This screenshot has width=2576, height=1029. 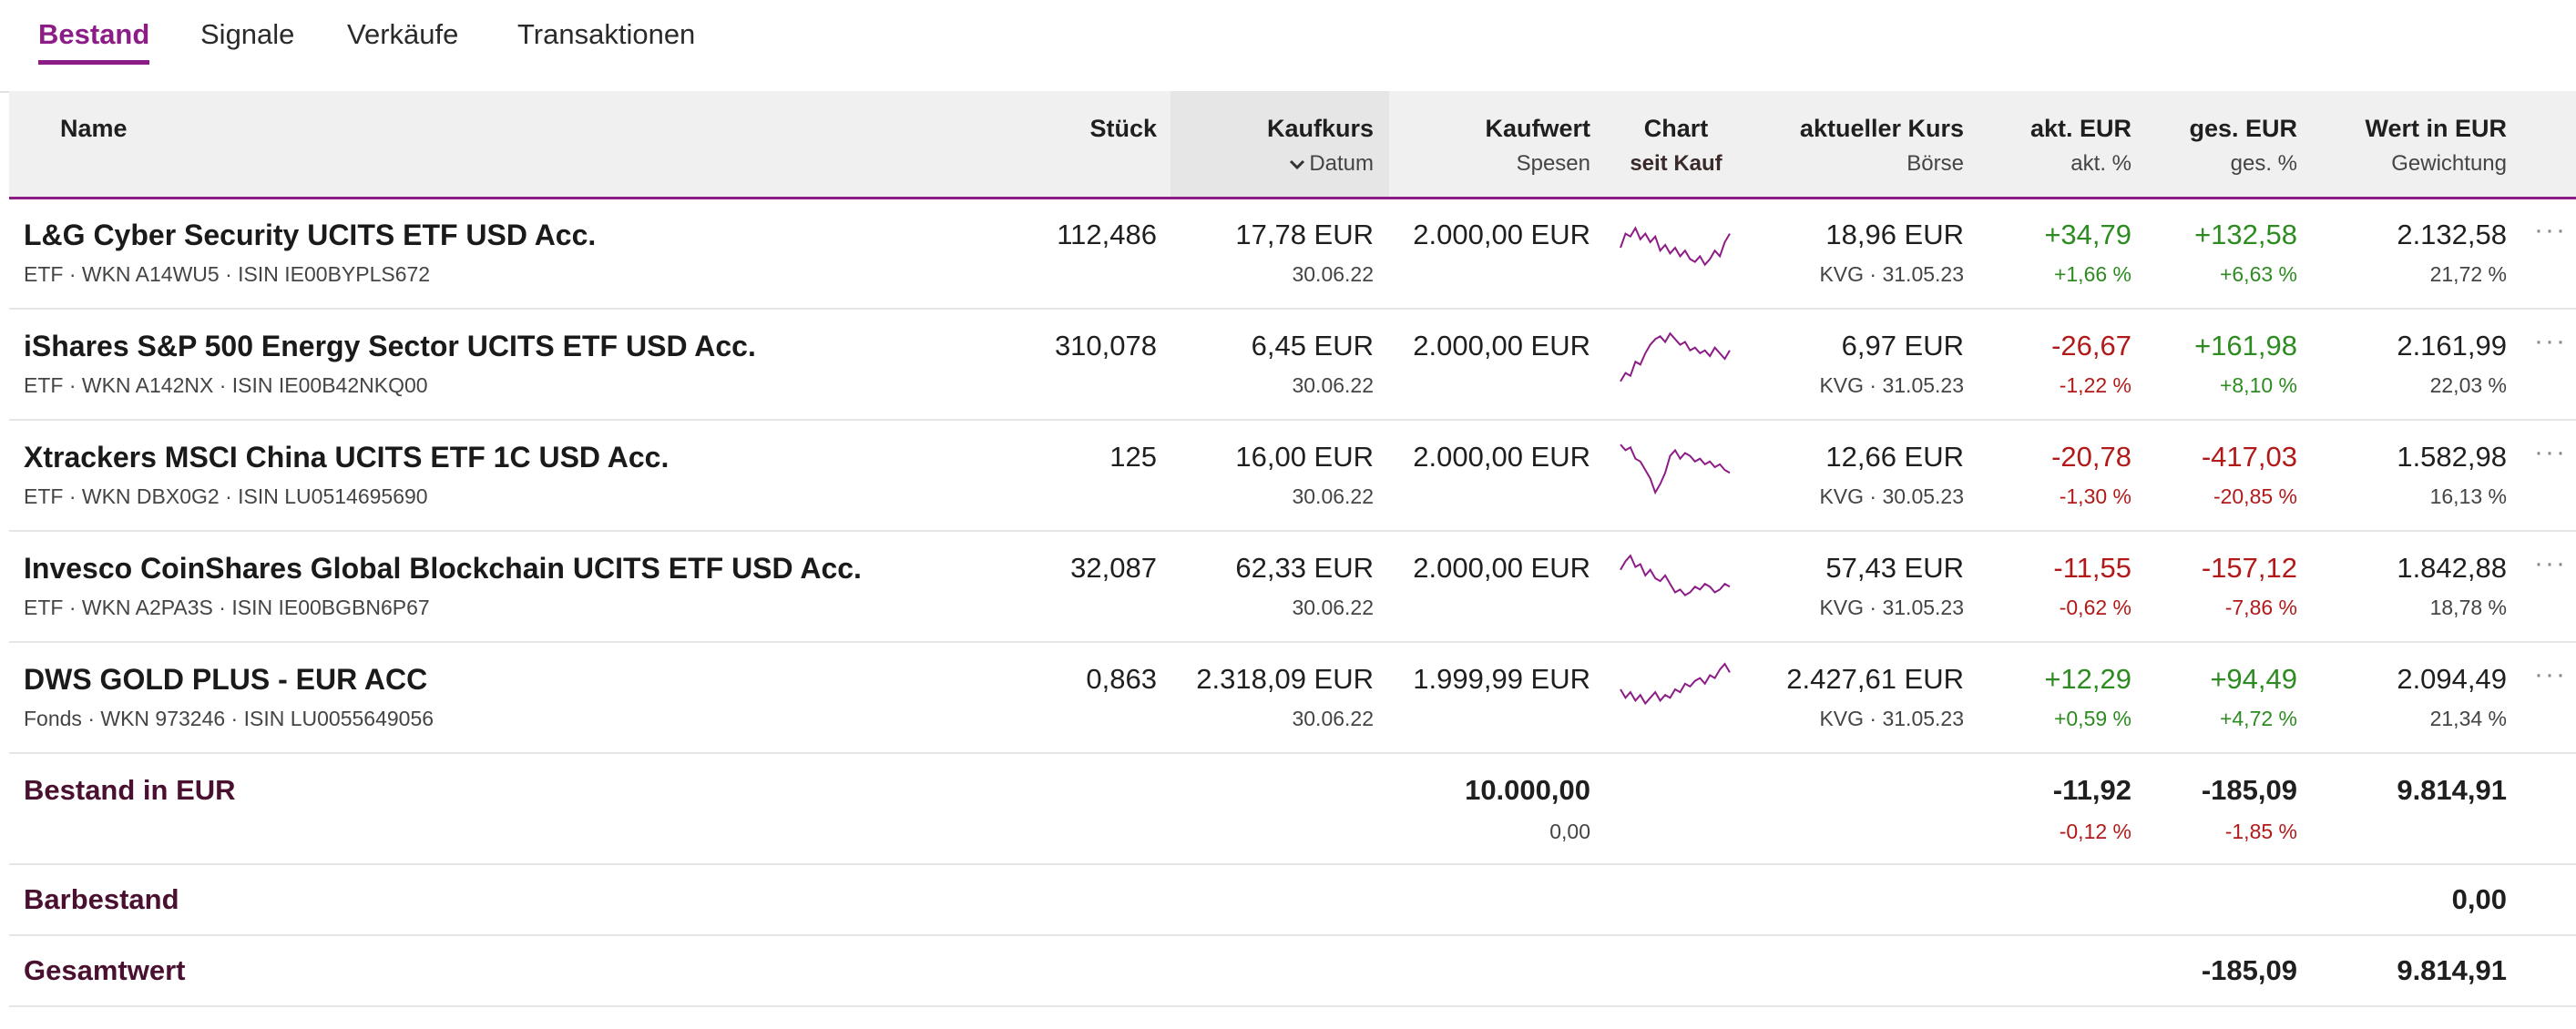 I want to click on bestand-akt-eur: -11,92, so click(x=2091, y=790).